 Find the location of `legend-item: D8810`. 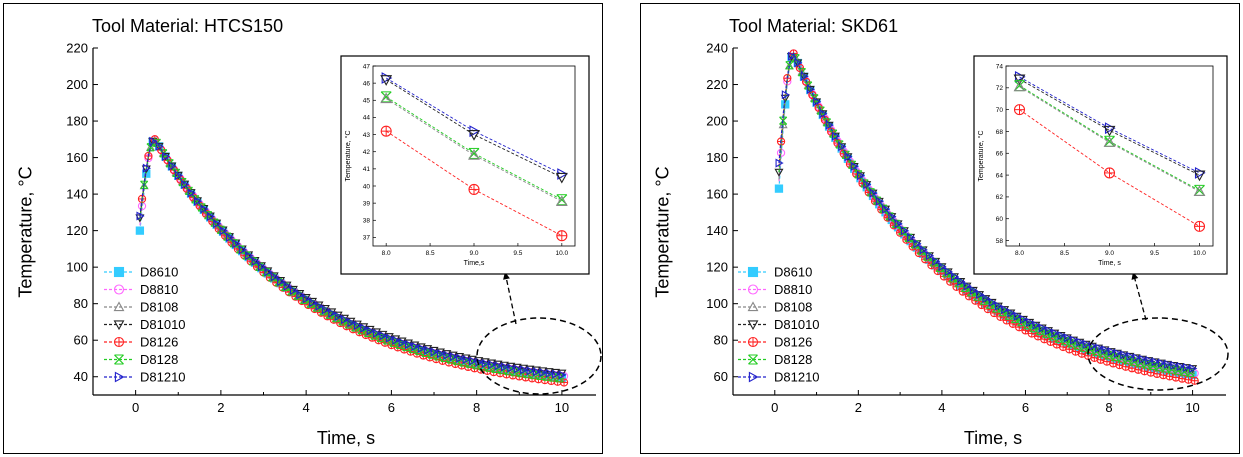

legend-item: D8810 is located at coordinates (775, 289).